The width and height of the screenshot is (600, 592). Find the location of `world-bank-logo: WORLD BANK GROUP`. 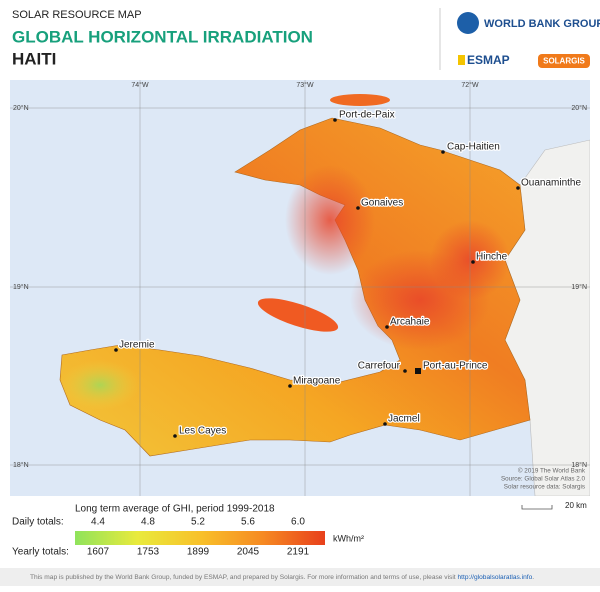

world-bank-logo: WORLD BANK GROUP is located at coordinates (542, 24).